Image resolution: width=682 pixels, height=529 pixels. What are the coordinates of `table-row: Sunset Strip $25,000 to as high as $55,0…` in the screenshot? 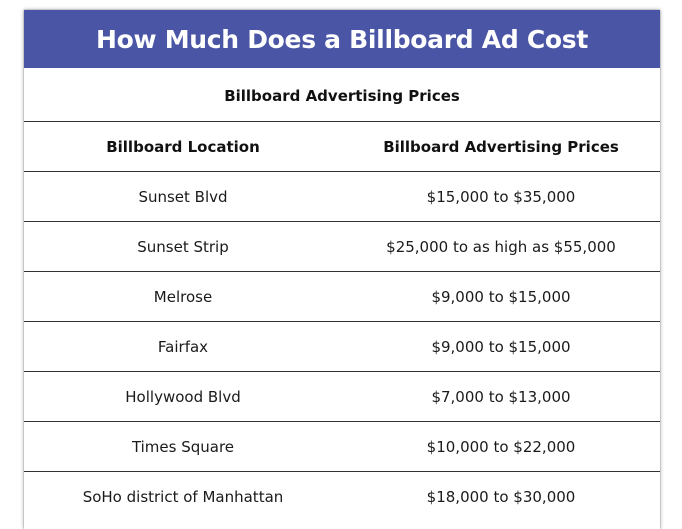 It's located at (342, 247).